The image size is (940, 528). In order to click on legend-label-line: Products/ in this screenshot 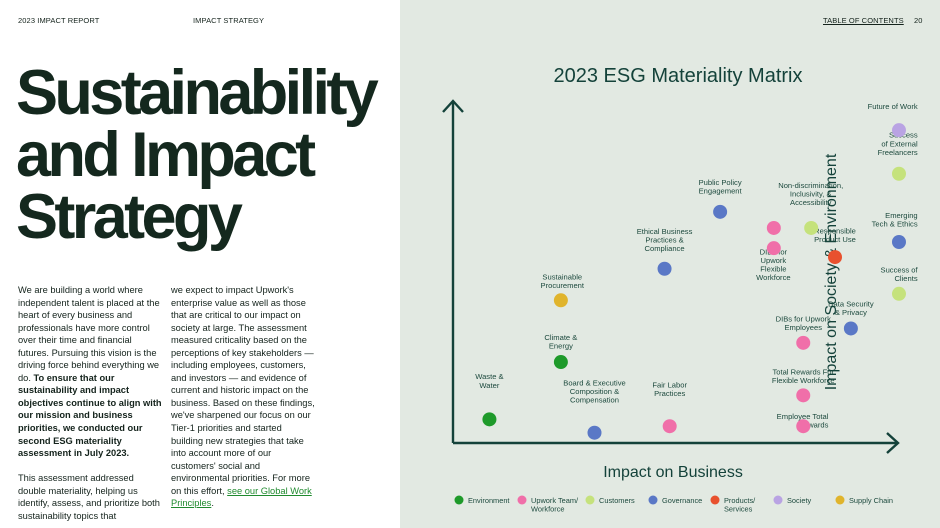, I will do `click(740, 500)`.